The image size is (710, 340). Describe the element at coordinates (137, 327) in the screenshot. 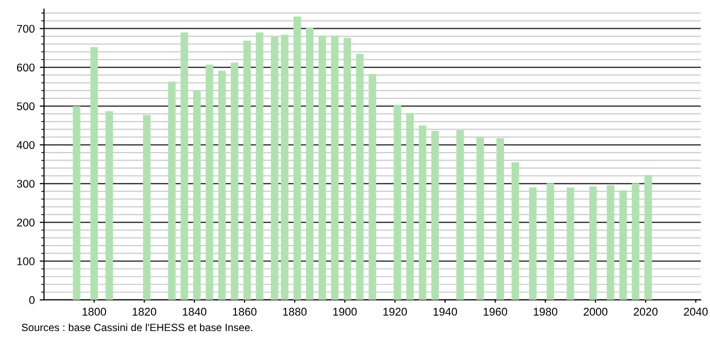

I see `source-note: Sources : base Cassini de l'EHESS et base Insee.` at that location.